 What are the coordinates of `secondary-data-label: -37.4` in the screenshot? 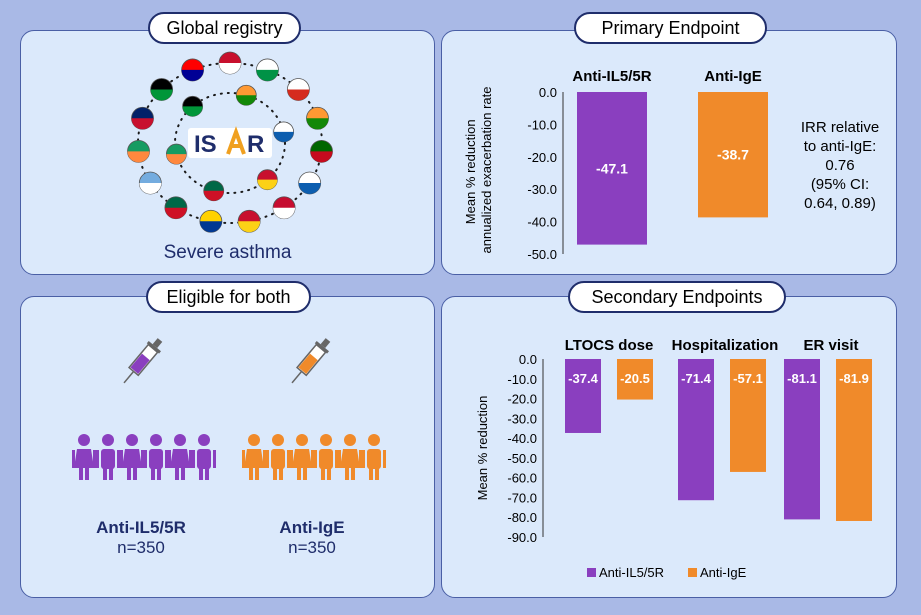 It's located at (583, 378).